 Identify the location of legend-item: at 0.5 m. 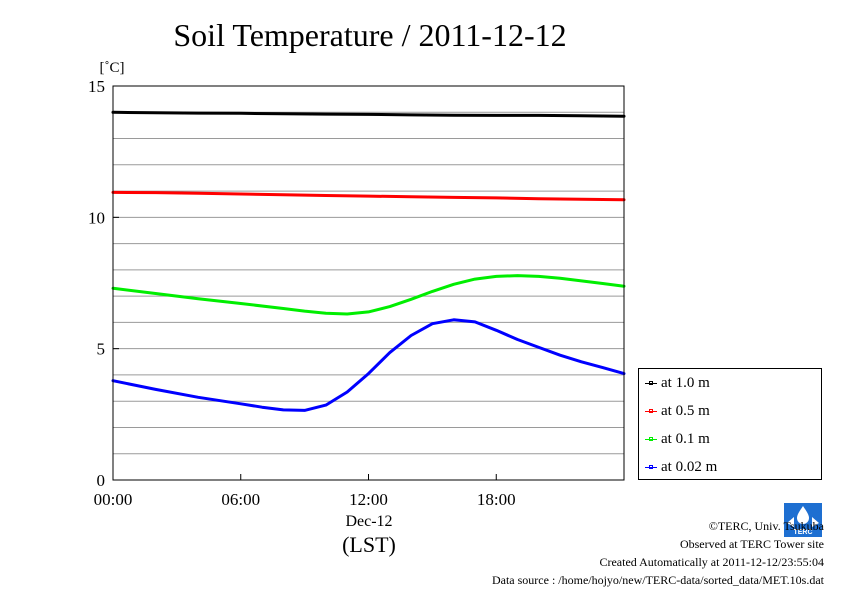
(677, 411).